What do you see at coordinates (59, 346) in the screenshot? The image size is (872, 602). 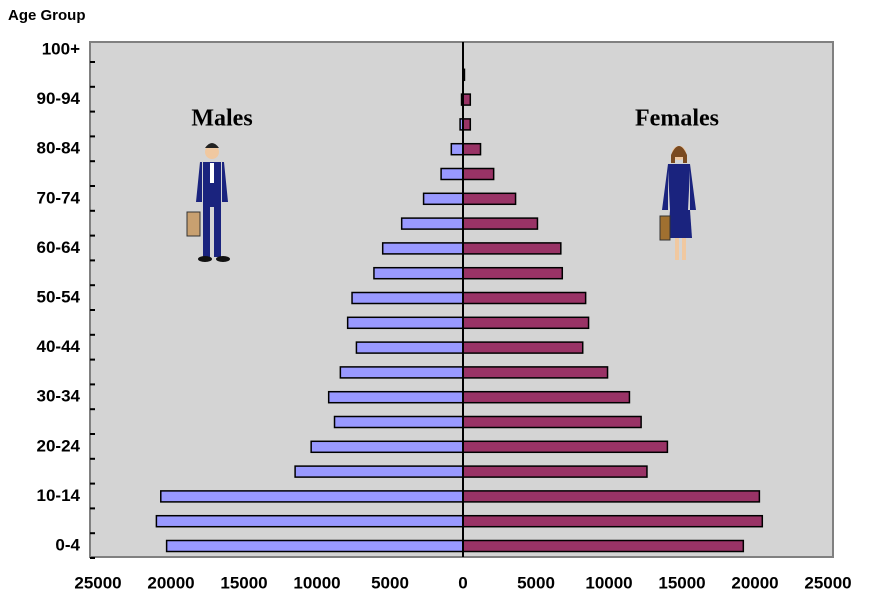 I see `y-tick-label: 40-44` at bounding box center [59, 346].